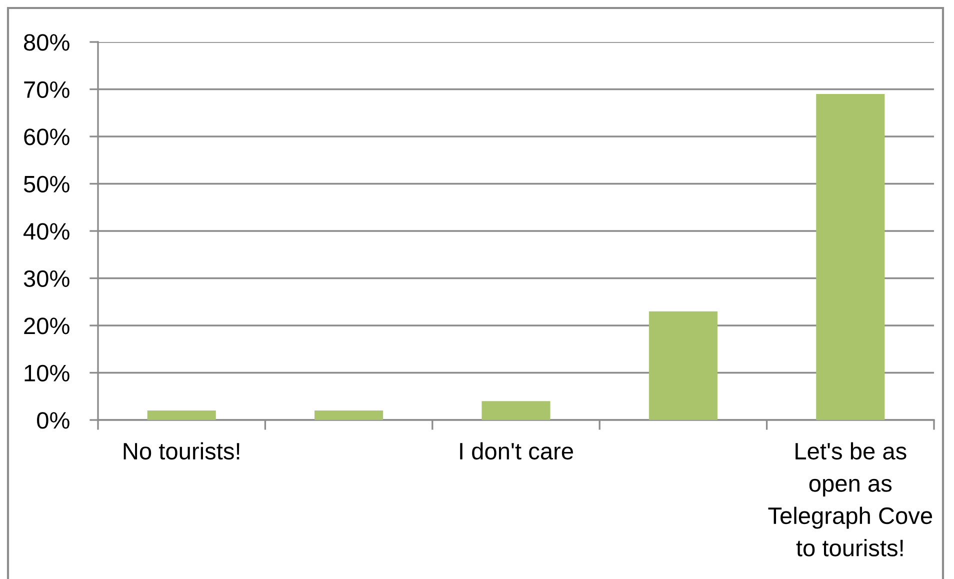  I want to click on y-tick-label: 40%, so click(47, 231).